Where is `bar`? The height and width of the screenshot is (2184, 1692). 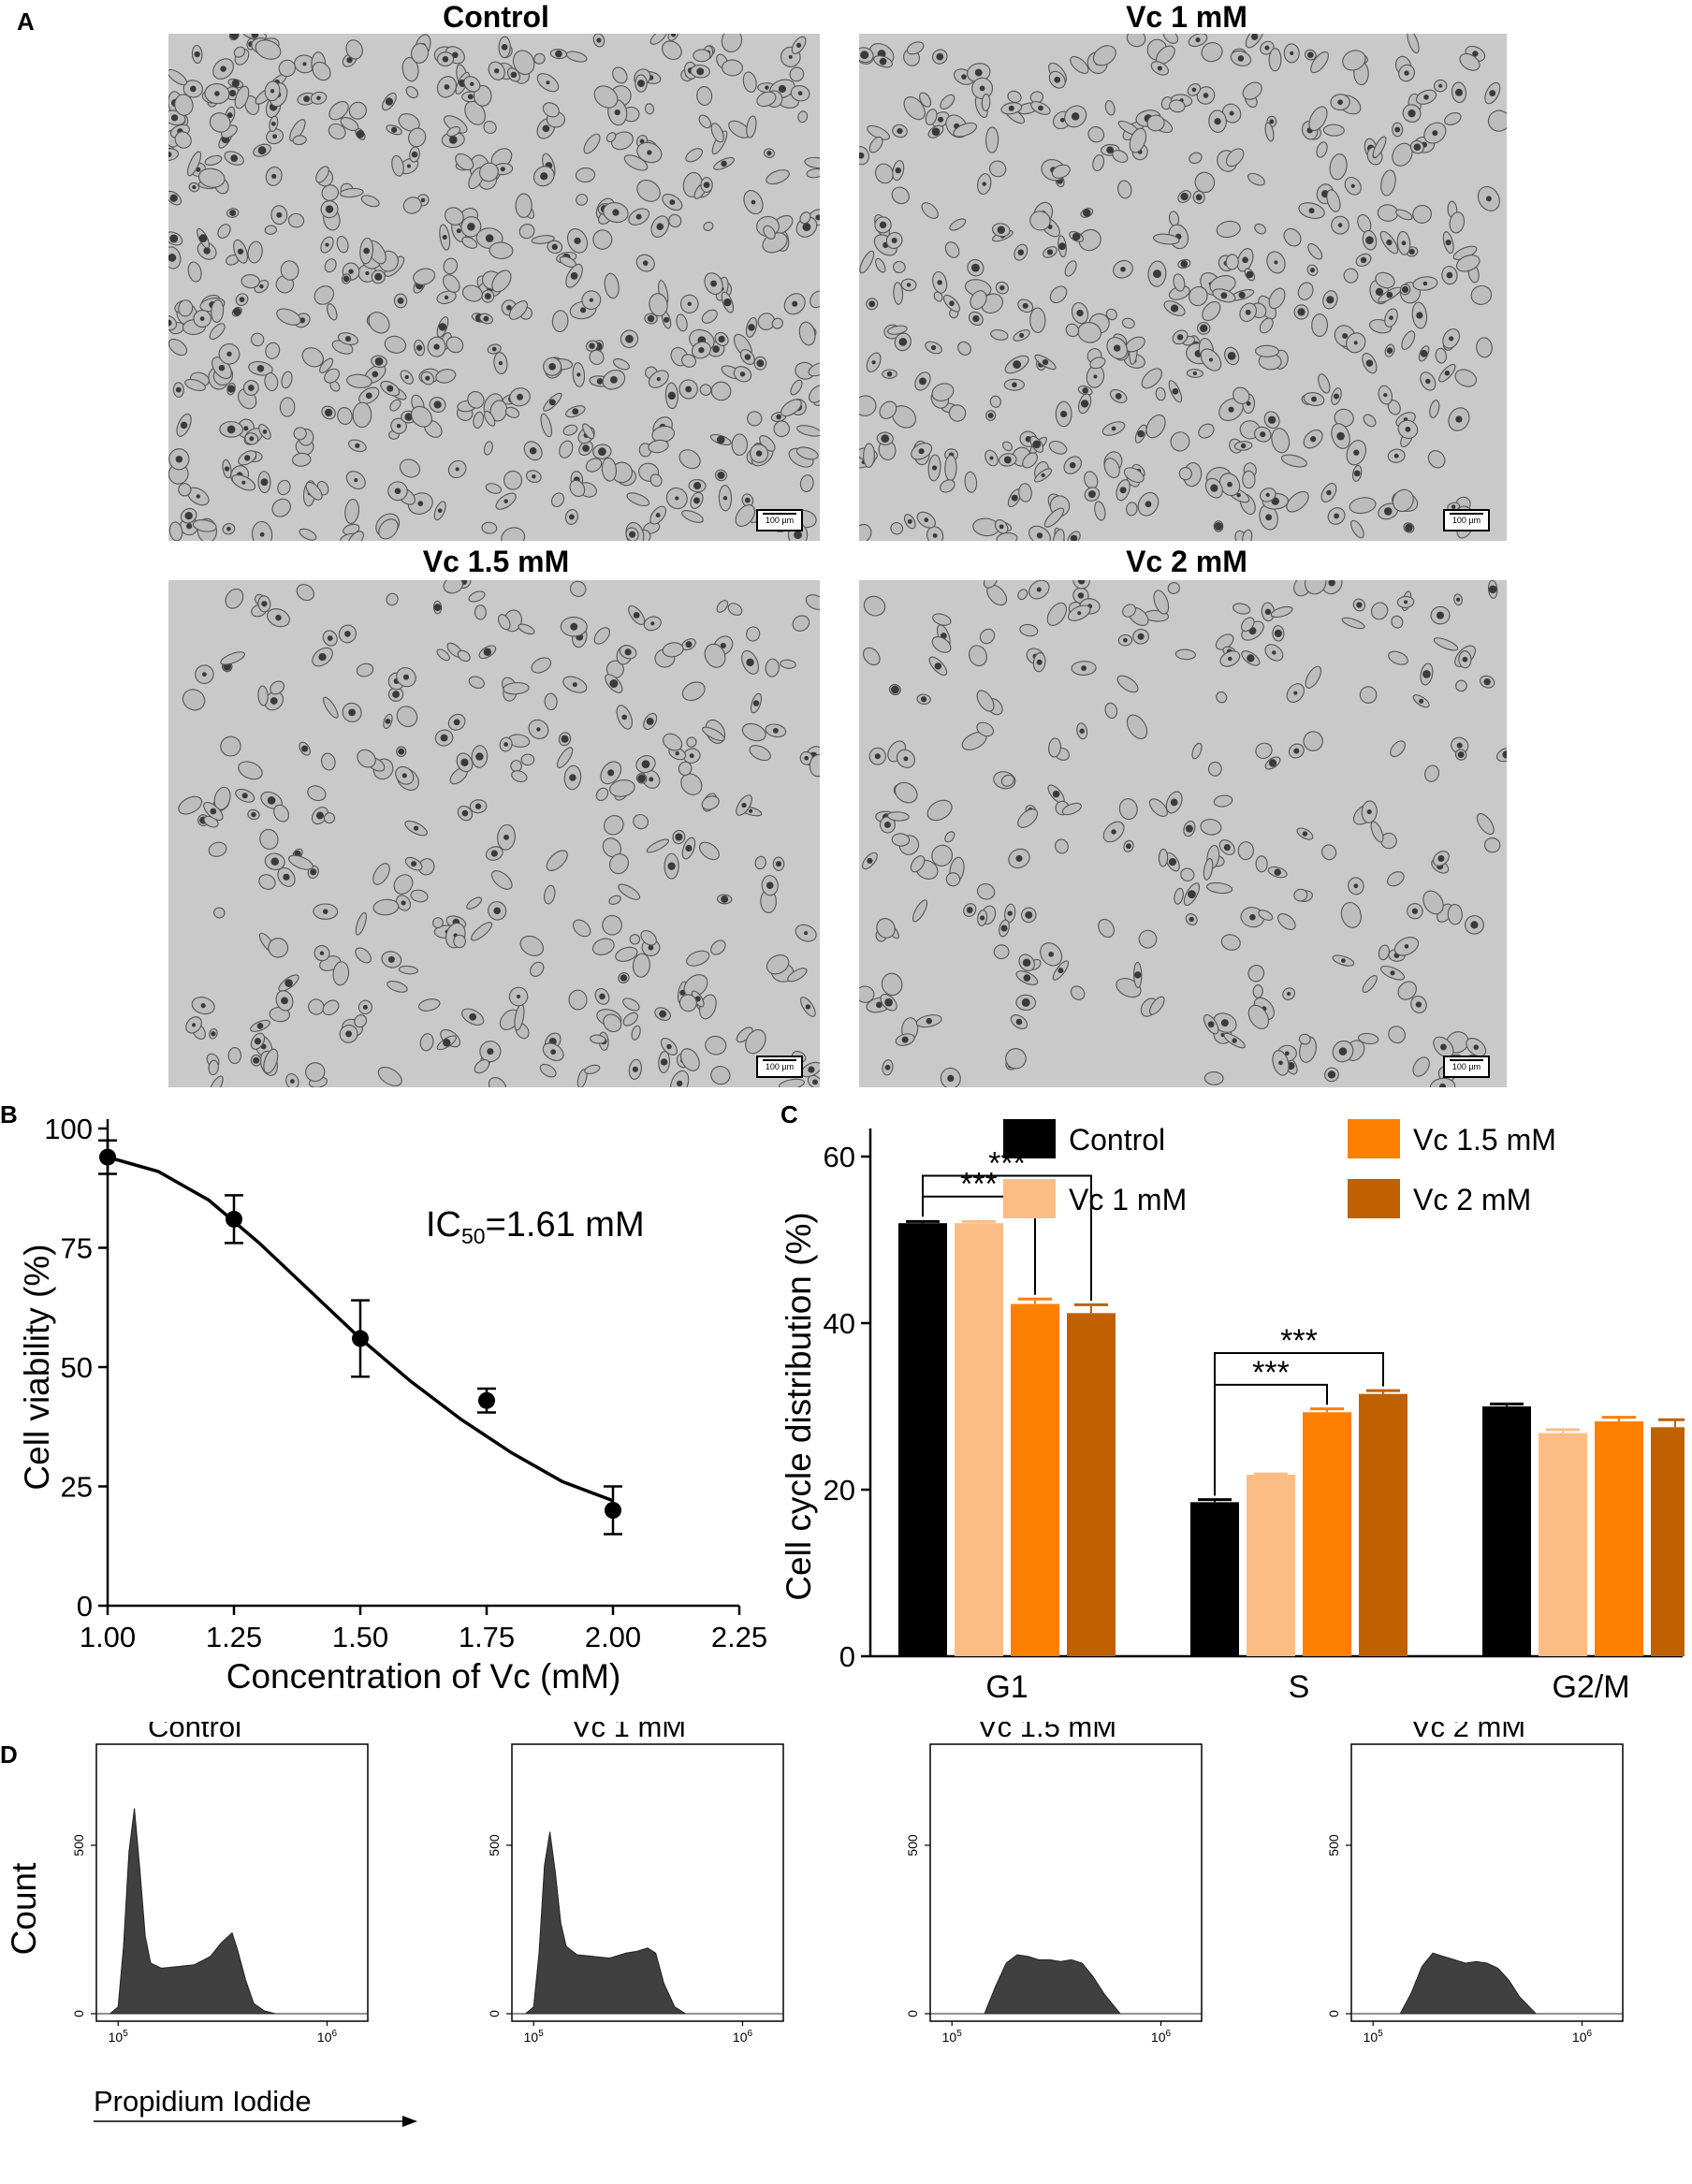 bar is located at coordinates (1214, 1579).